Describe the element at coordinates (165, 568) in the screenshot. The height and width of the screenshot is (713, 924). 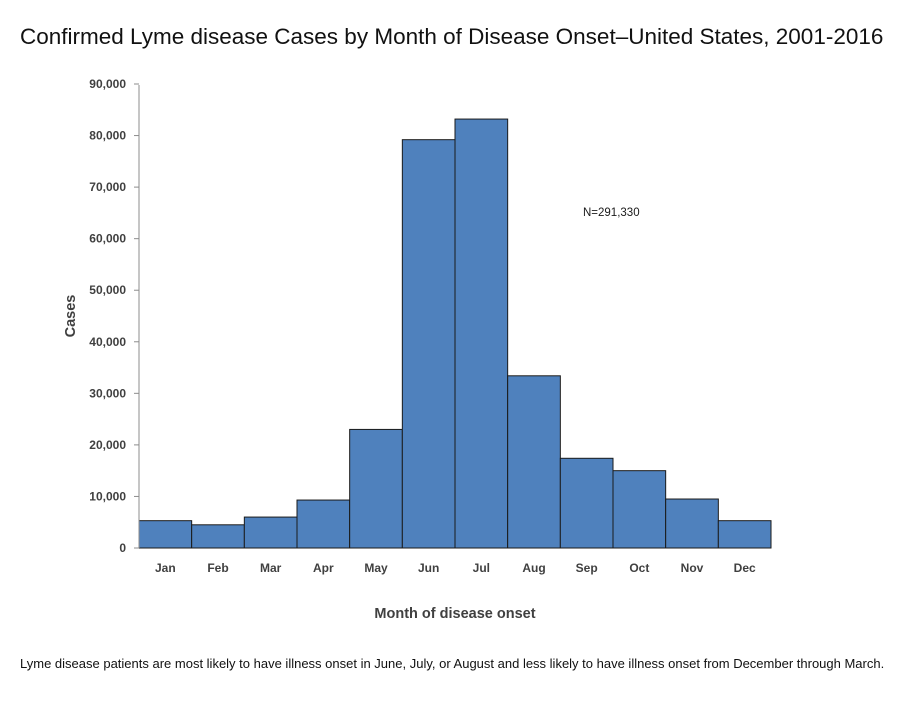
I see `x-tick-label-jan: Jan` at that location.